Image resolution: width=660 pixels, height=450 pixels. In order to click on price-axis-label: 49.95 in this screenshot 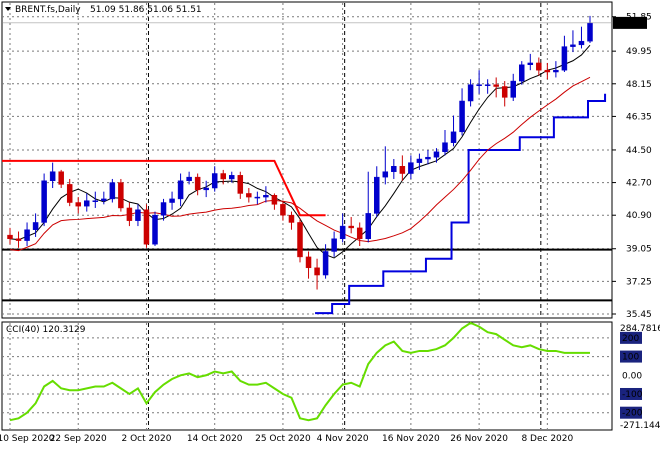, I will do `click(639, 52)`.